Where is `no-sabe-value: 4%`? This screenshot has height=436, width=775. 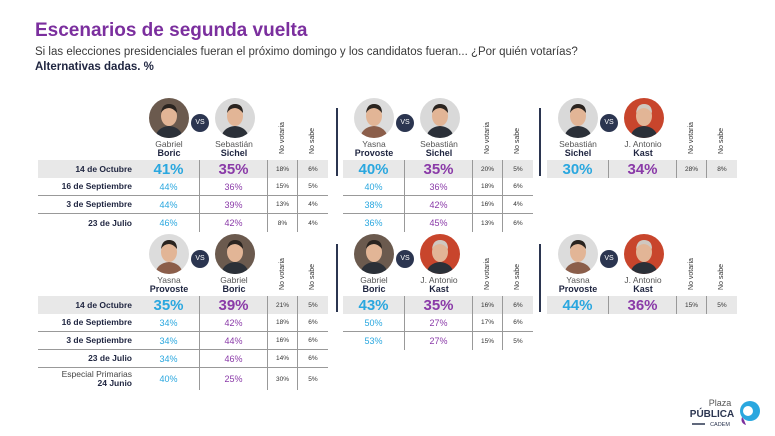 no-sabe-value: 4% is located at coordinates (313, 223).